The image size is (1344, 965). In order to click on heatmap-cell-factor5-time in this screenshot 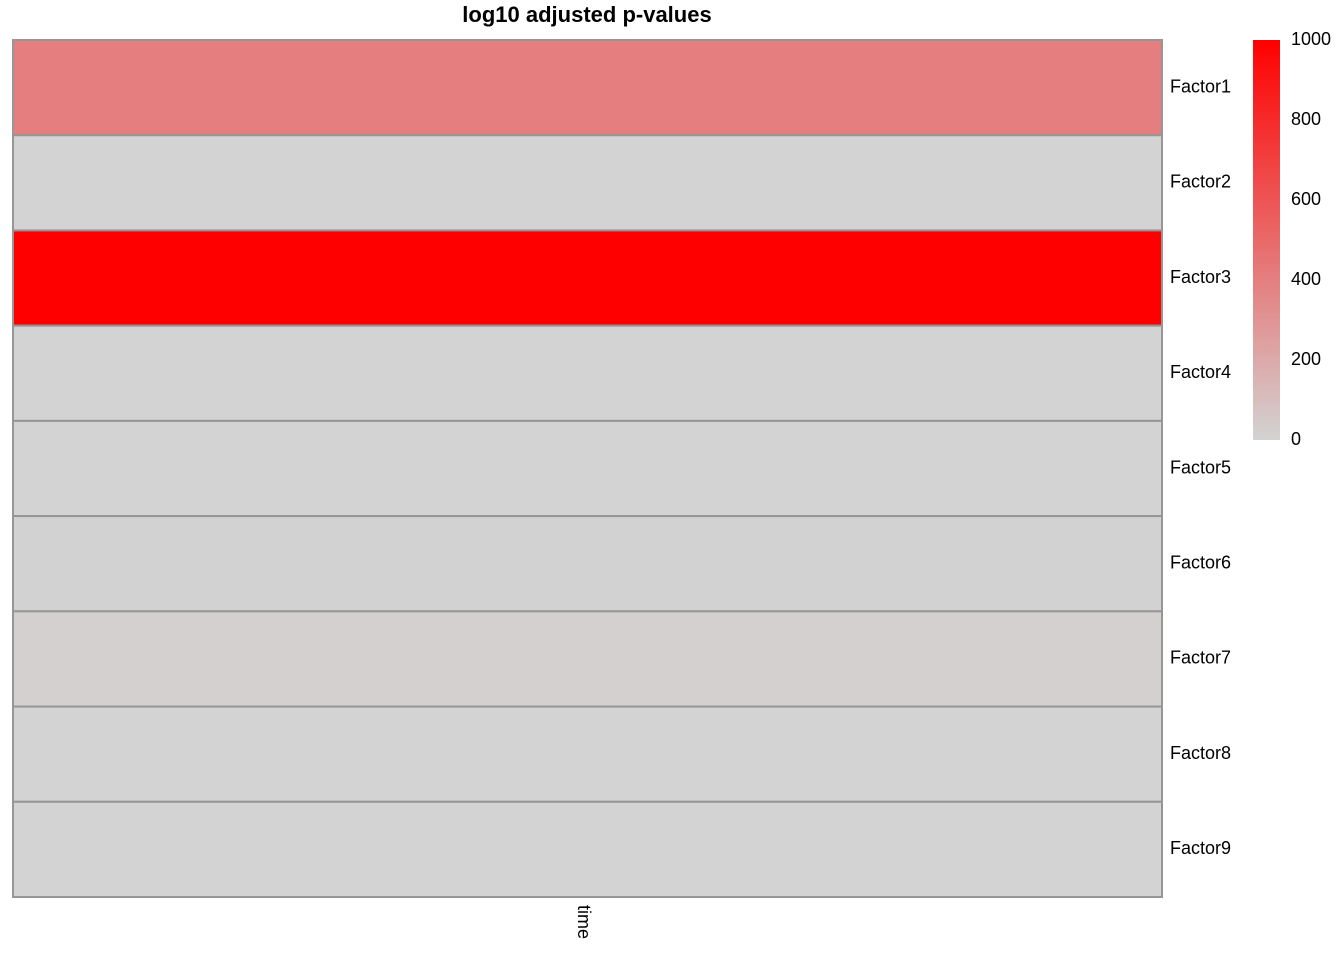, I will do `click(587, 468)`.